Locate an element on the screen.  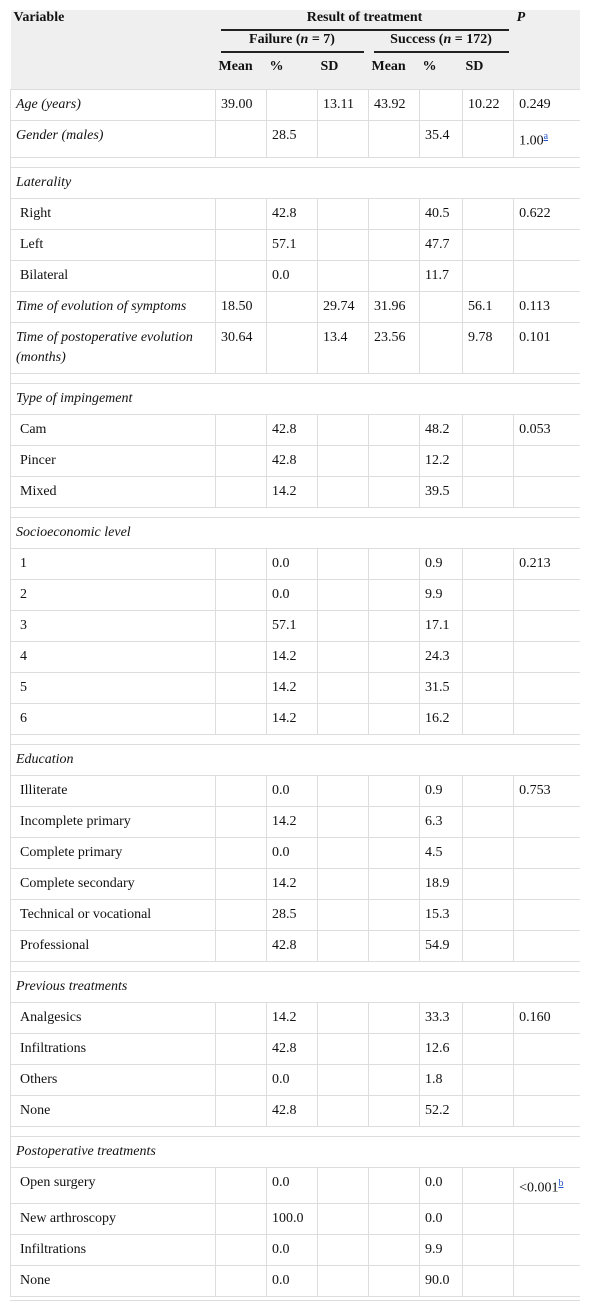
table-row: None 0.0 90.0 is located at coordinates (295, 1281).